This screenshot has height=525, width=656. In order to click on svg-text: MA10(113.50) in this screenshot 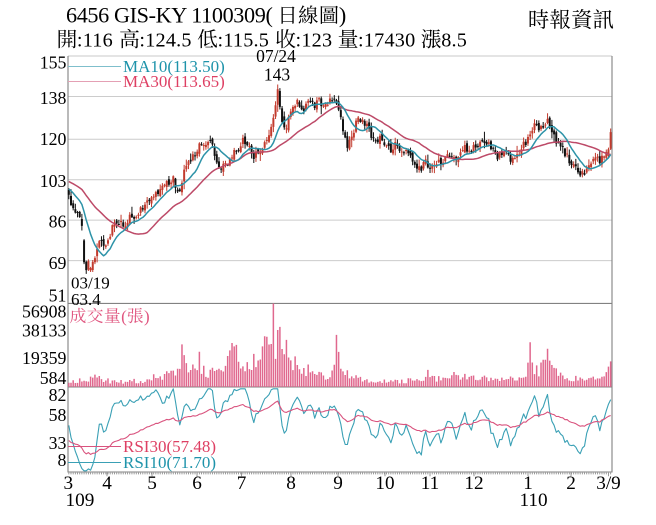, I will do `click(174, 66)`.